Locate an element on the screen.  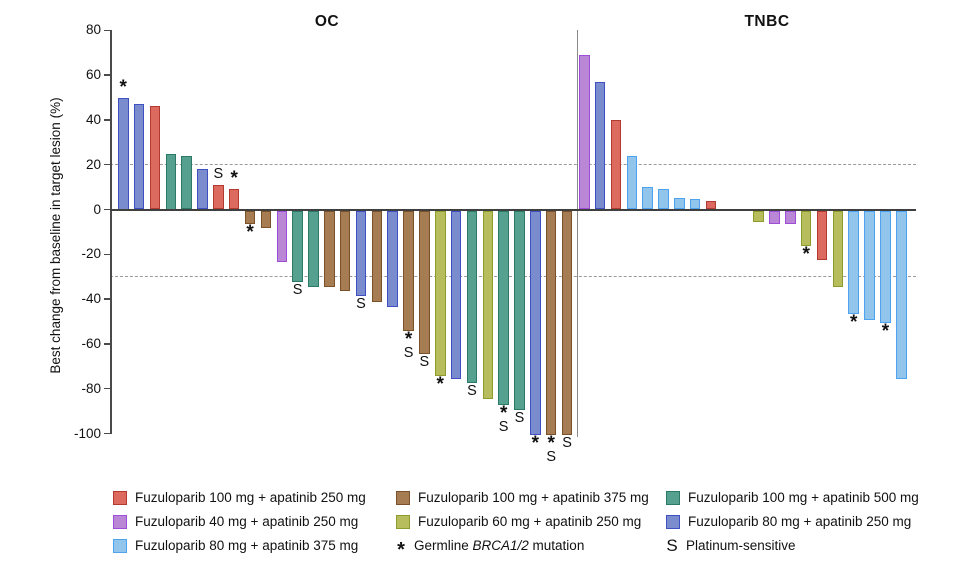
legend-item: Fuzuloparib 100 mg + apatinib 500 mg is located at coordinates (792, 497).